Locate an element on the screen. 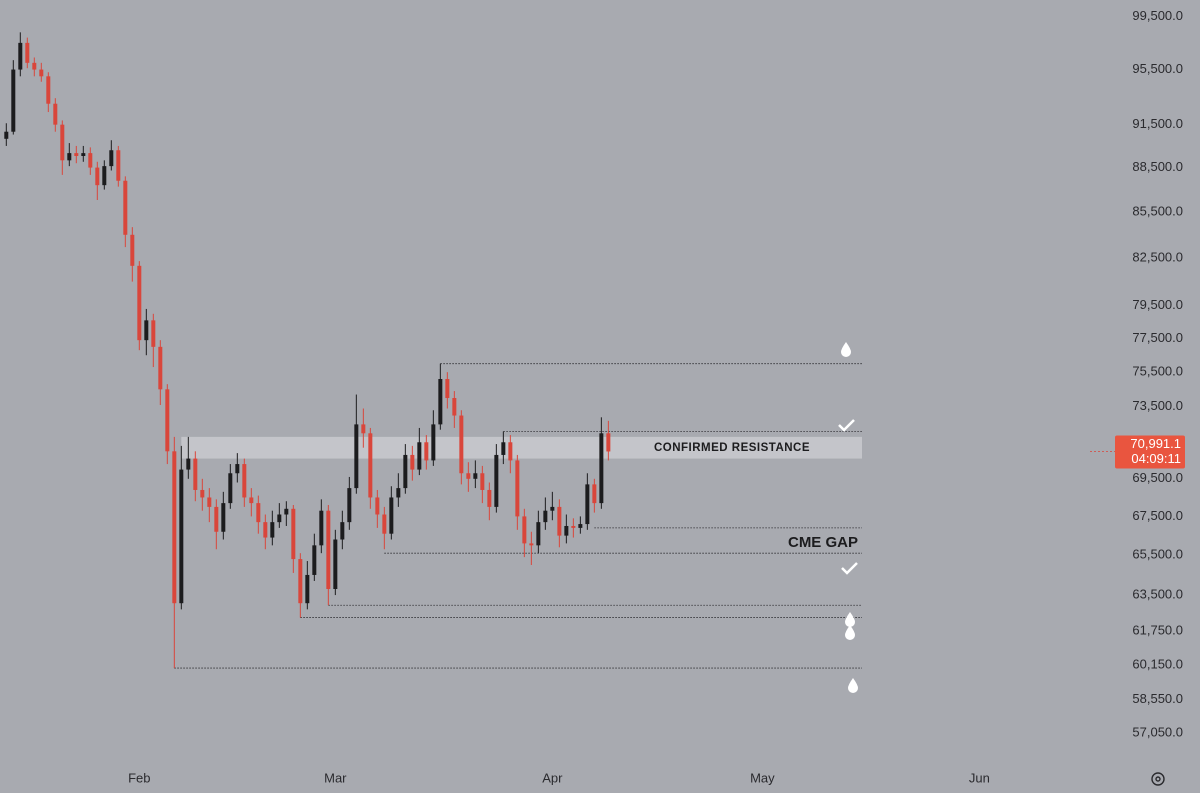  y-tick-label: 77,500.0 is located at coordinates (1157, 337).